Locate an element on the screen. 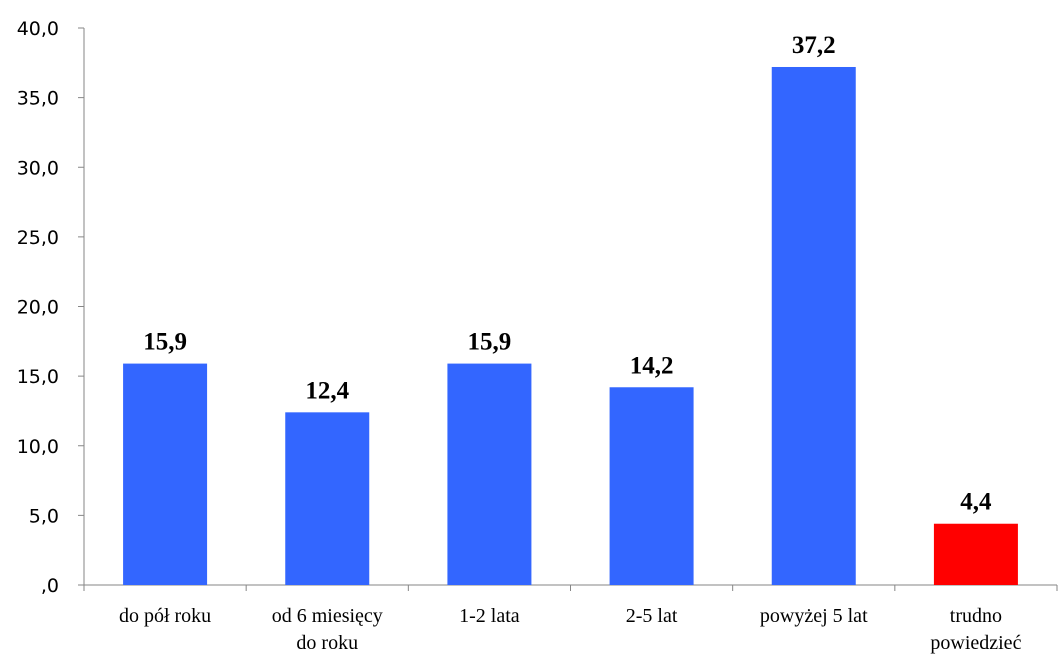  y-tick-label: 40,0 is located at coordinates (38, 29).